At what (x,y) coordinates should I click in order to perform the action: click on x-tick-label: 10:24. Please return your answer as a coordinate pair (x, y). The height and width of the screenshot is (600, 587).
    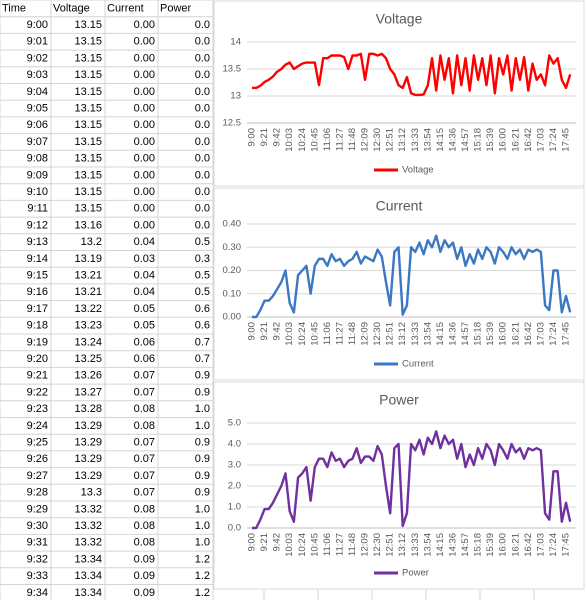
    Looking at the image, I should click on (302, 334).